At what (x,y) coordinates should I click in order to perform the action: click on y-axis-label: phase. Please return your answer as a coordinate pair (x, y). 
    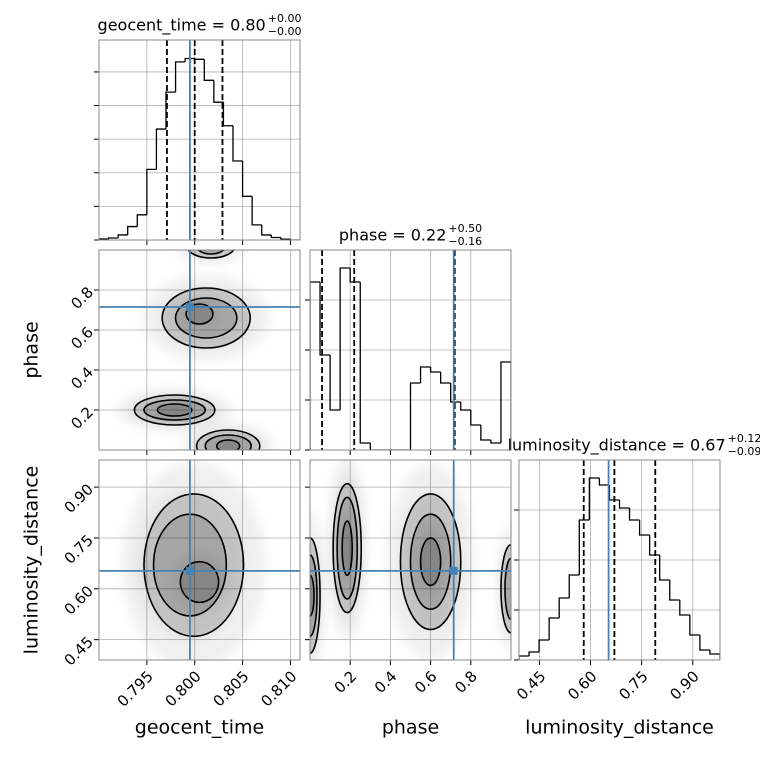
    Looking at the image, I should click on (32, 349).